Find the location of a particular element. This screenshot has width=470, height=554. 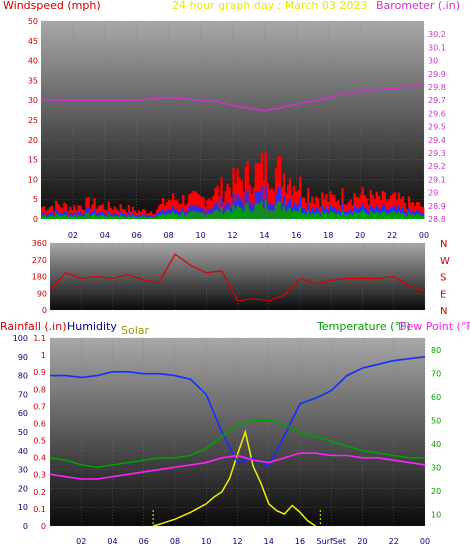

chart-title: 24 hour graph day : March 03 2023 is located at coordinates (269, 6).